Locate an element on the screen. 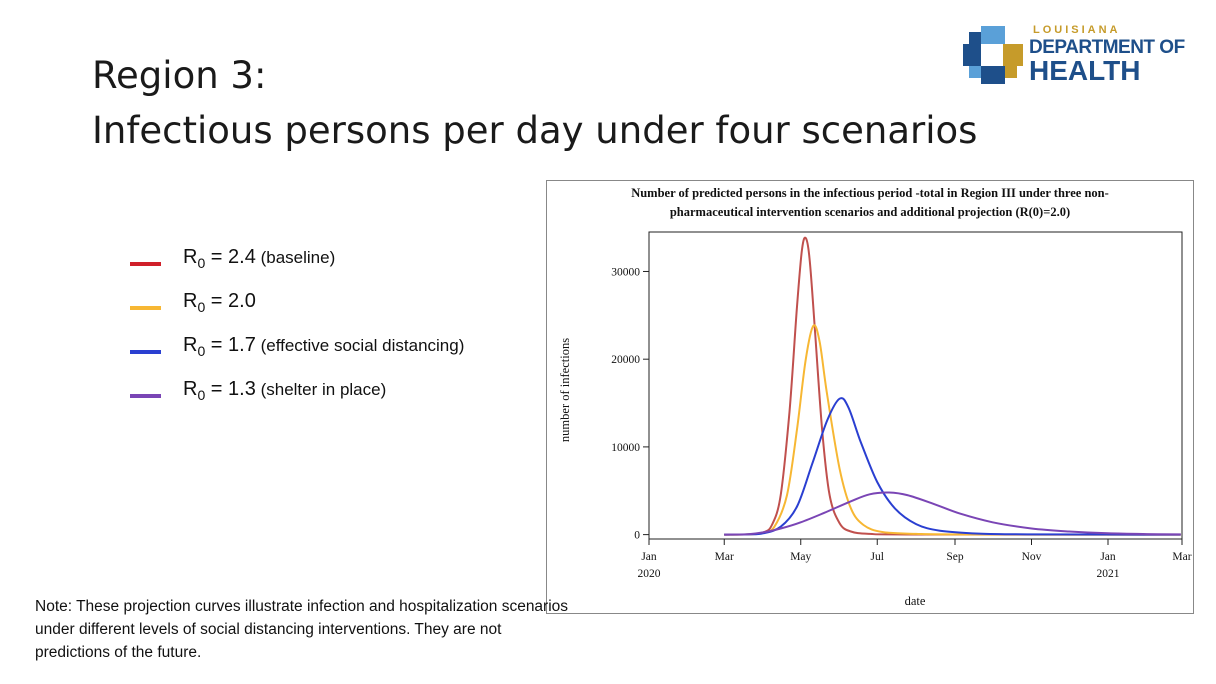 This screenshot has height=684, width=1216. legend-label: R0 = 2.0 is located at coordinates (219, 302).